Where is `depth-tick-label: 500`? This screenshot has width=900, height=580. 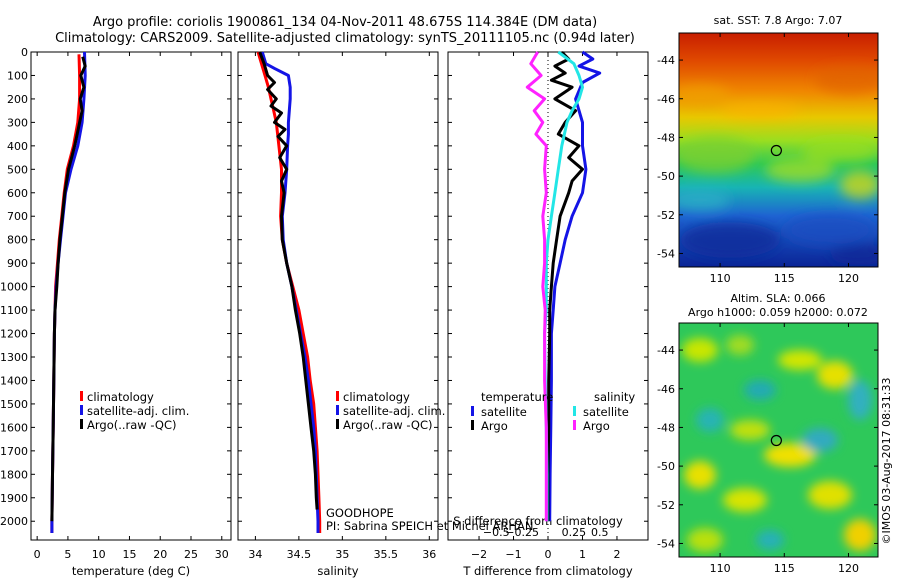 depth-tick-label: 500 is located at coordinates (17, 169).